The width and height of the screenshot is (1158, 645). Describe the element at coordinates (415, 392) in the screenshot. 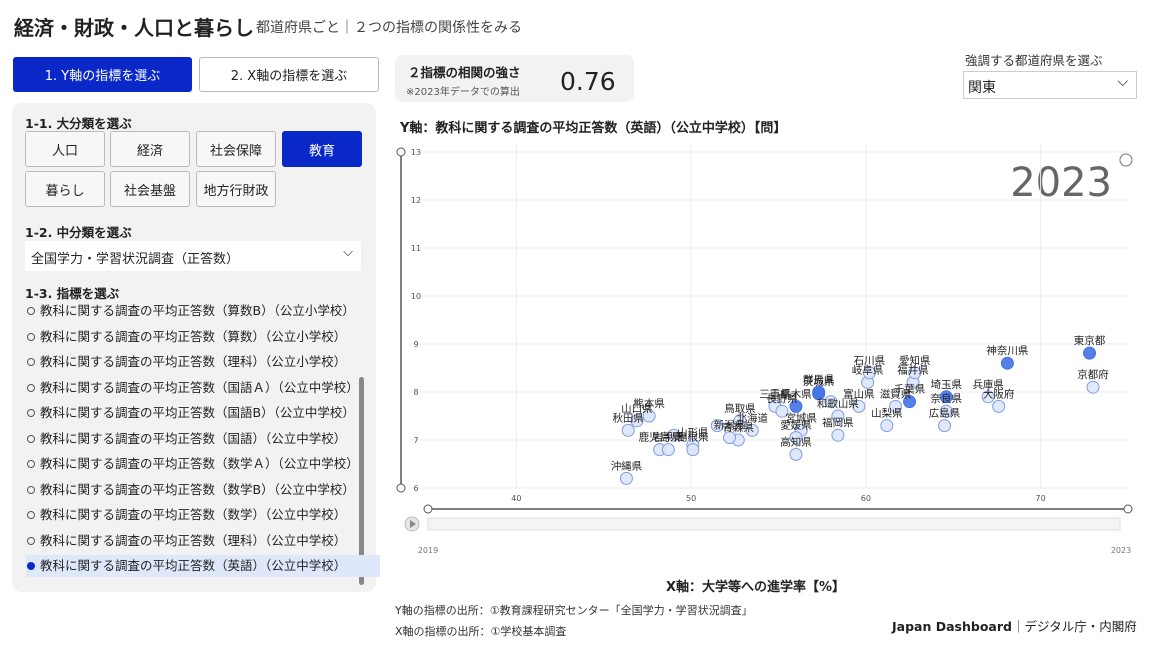

I see `y-tick-label: 8` at that location.